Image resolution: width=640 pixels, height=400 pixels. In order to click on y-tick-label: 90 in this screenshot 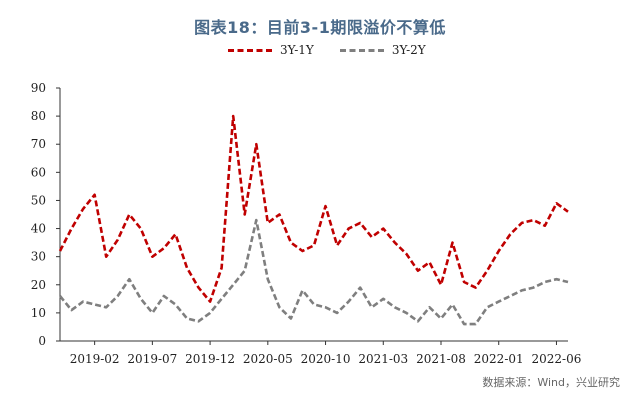, I will do `click(38, 88)`.